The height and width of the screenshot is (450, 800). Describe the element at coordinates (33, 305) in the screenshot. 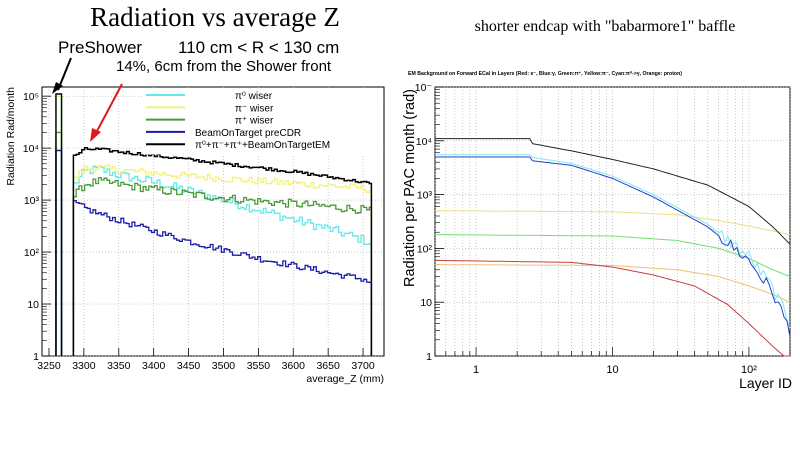

I see `left-y-tick-label: 10` at that location.